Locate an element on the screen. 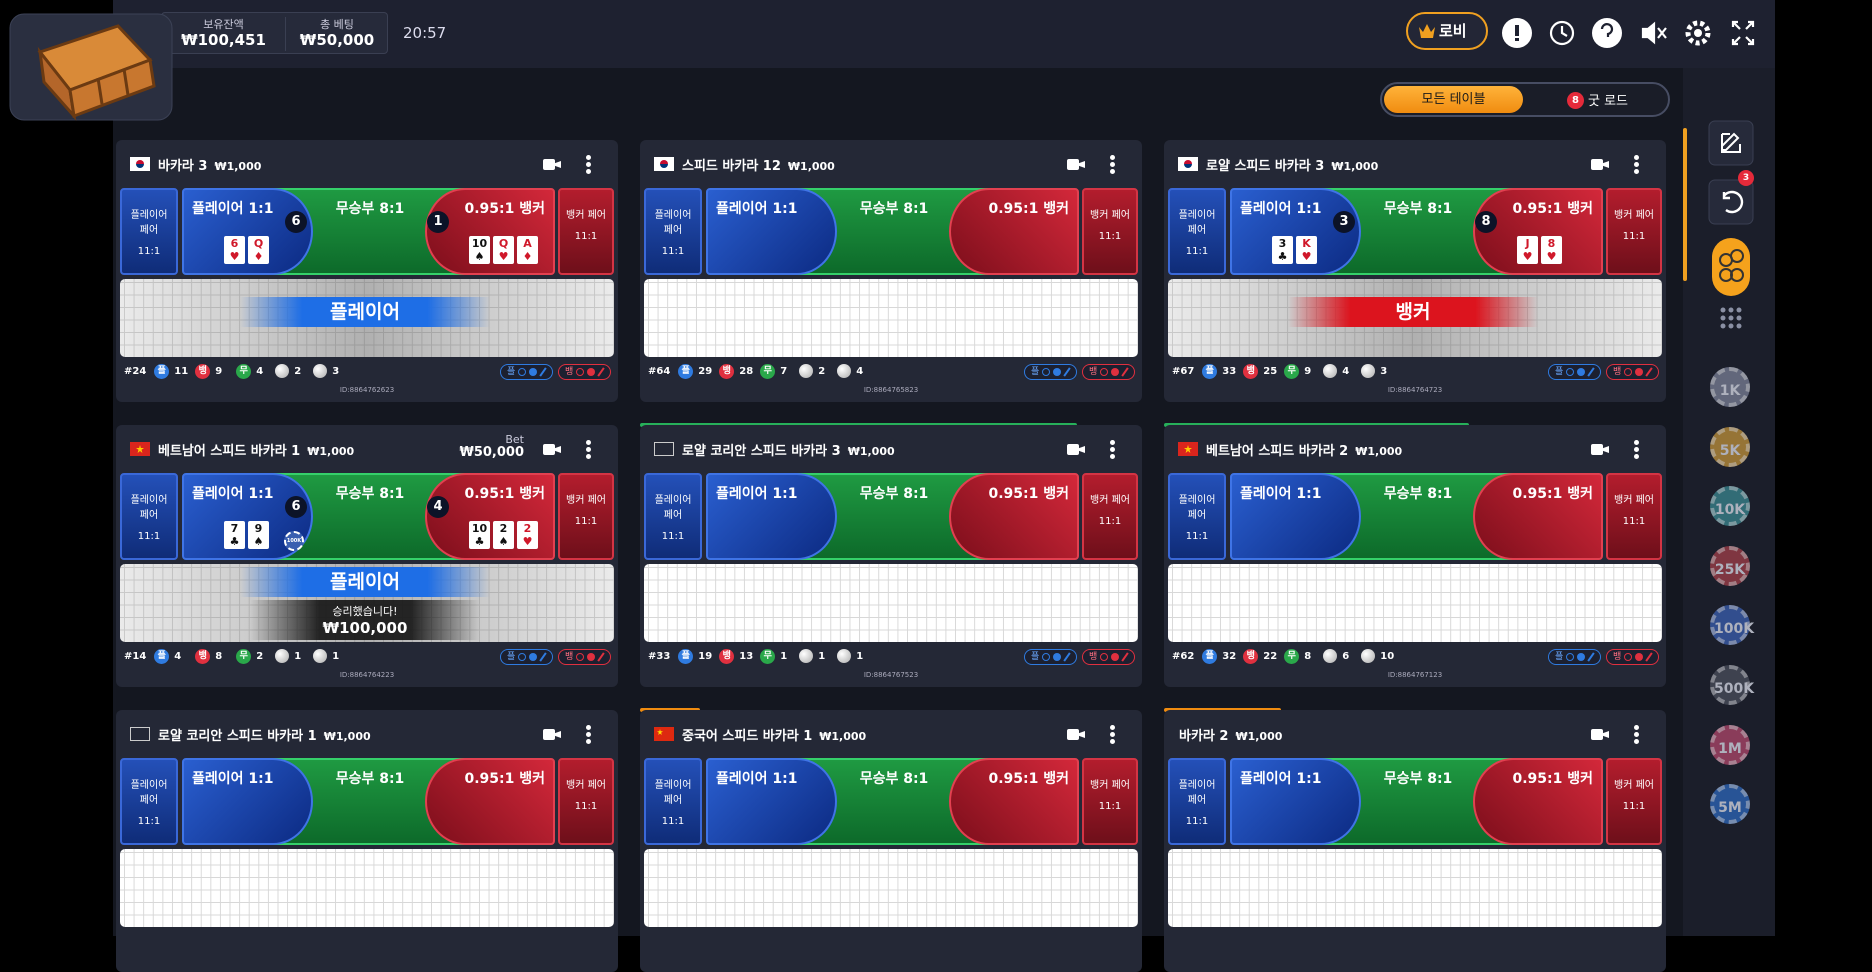 Image resolution: width=1872 pixels, height=972 pixels. history-icon is located at coordinates (1562, 33).